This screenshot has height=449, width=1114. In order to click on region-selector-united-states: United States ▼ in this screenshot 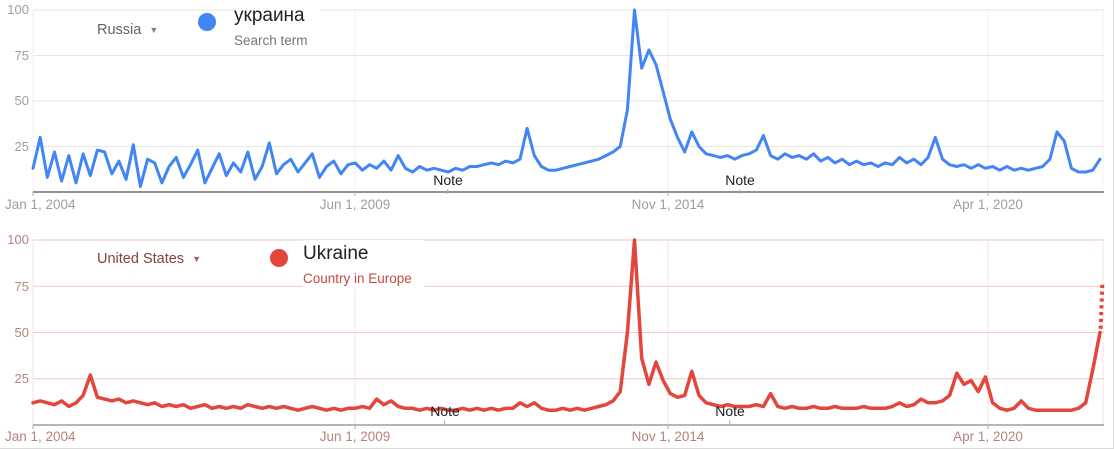, I will do `click(149, 259)`.